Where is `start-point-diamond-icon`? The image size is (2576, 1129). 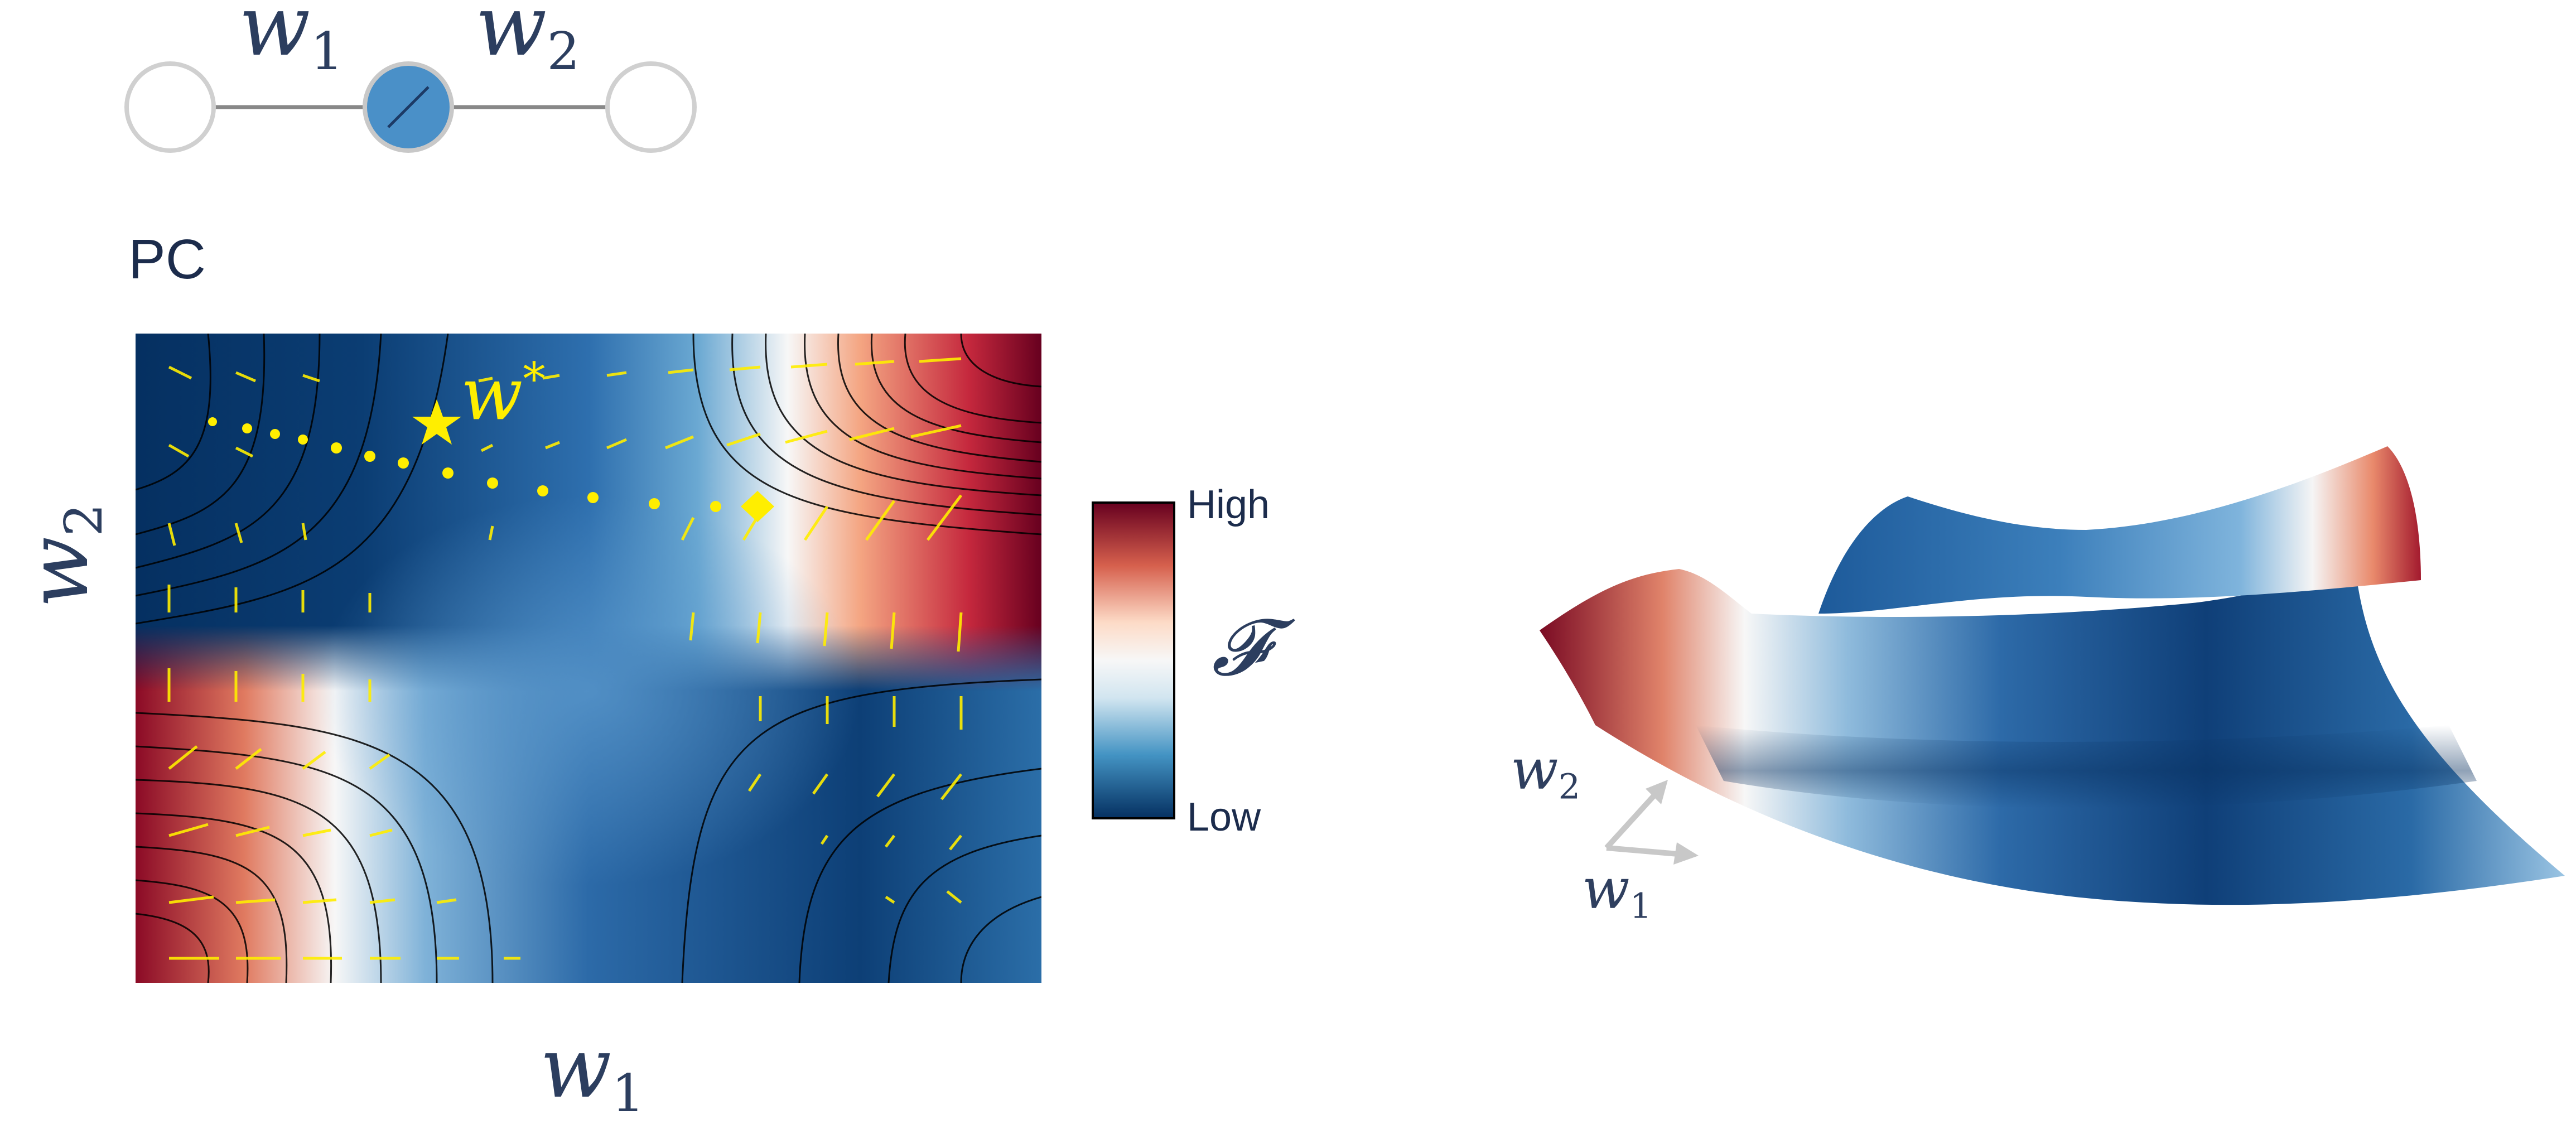
start-point-diamond-icon is located at coordinates (757, 506).